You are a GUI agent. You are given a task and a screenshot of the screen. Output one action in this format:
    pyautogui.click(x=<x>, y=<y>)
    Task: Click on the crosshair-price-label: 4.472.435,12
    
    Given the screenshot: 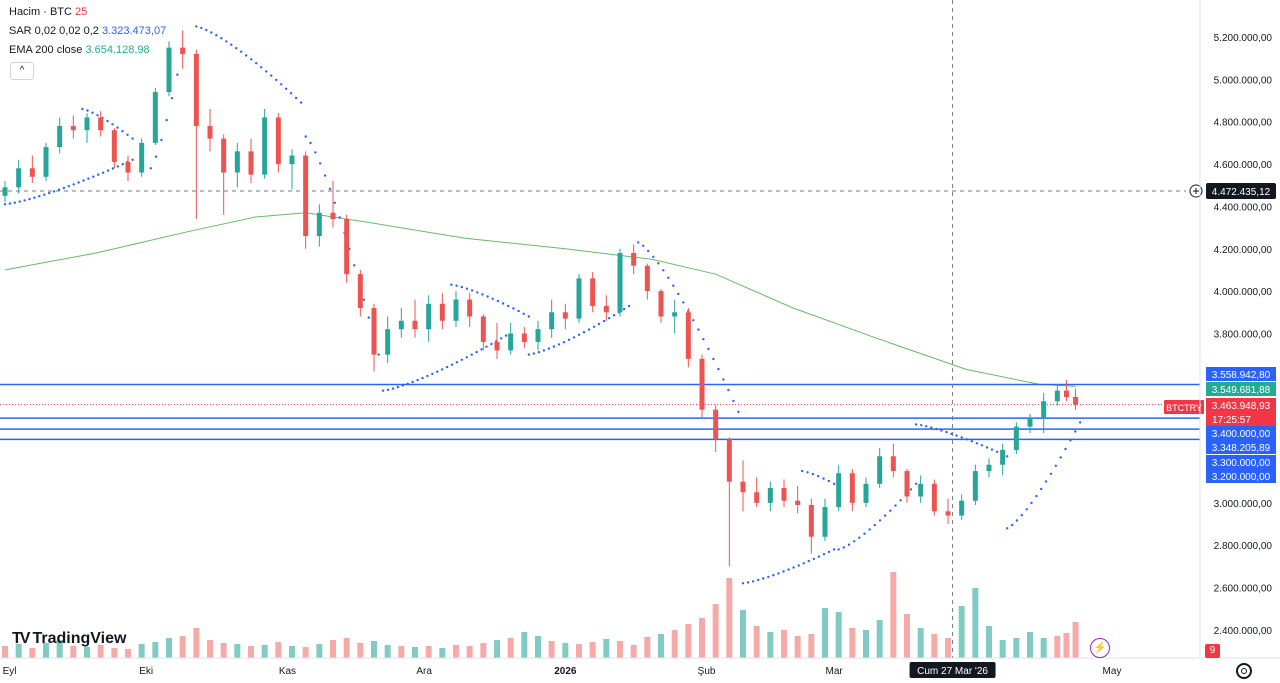 What is the action you would take?
    pyautogui.click(x=1241, y=192)
    